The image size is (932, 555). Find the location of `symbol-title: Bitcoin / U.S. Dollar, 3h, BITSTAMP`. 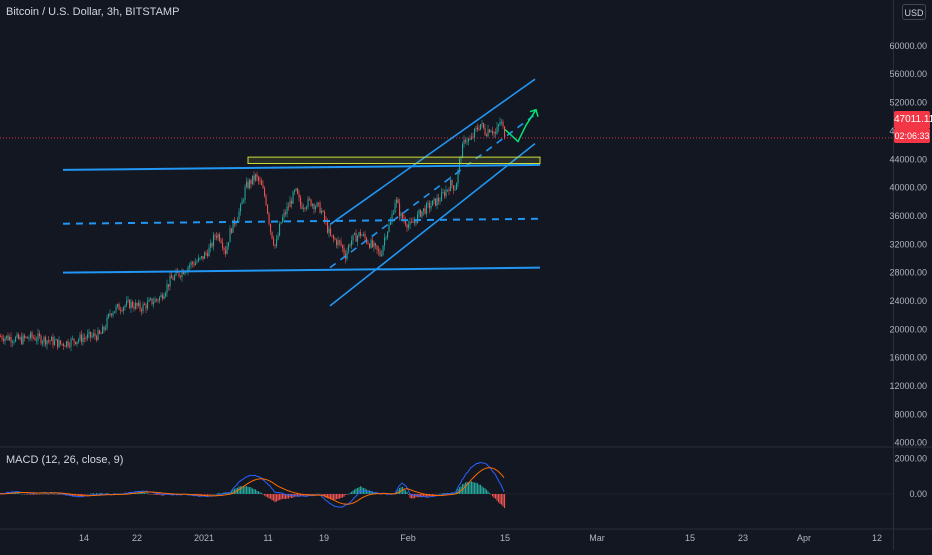

symbol-title: Bitcoin / U.S. Dollar, 3h, BITSTAMP is located at coordinates (93, 12).